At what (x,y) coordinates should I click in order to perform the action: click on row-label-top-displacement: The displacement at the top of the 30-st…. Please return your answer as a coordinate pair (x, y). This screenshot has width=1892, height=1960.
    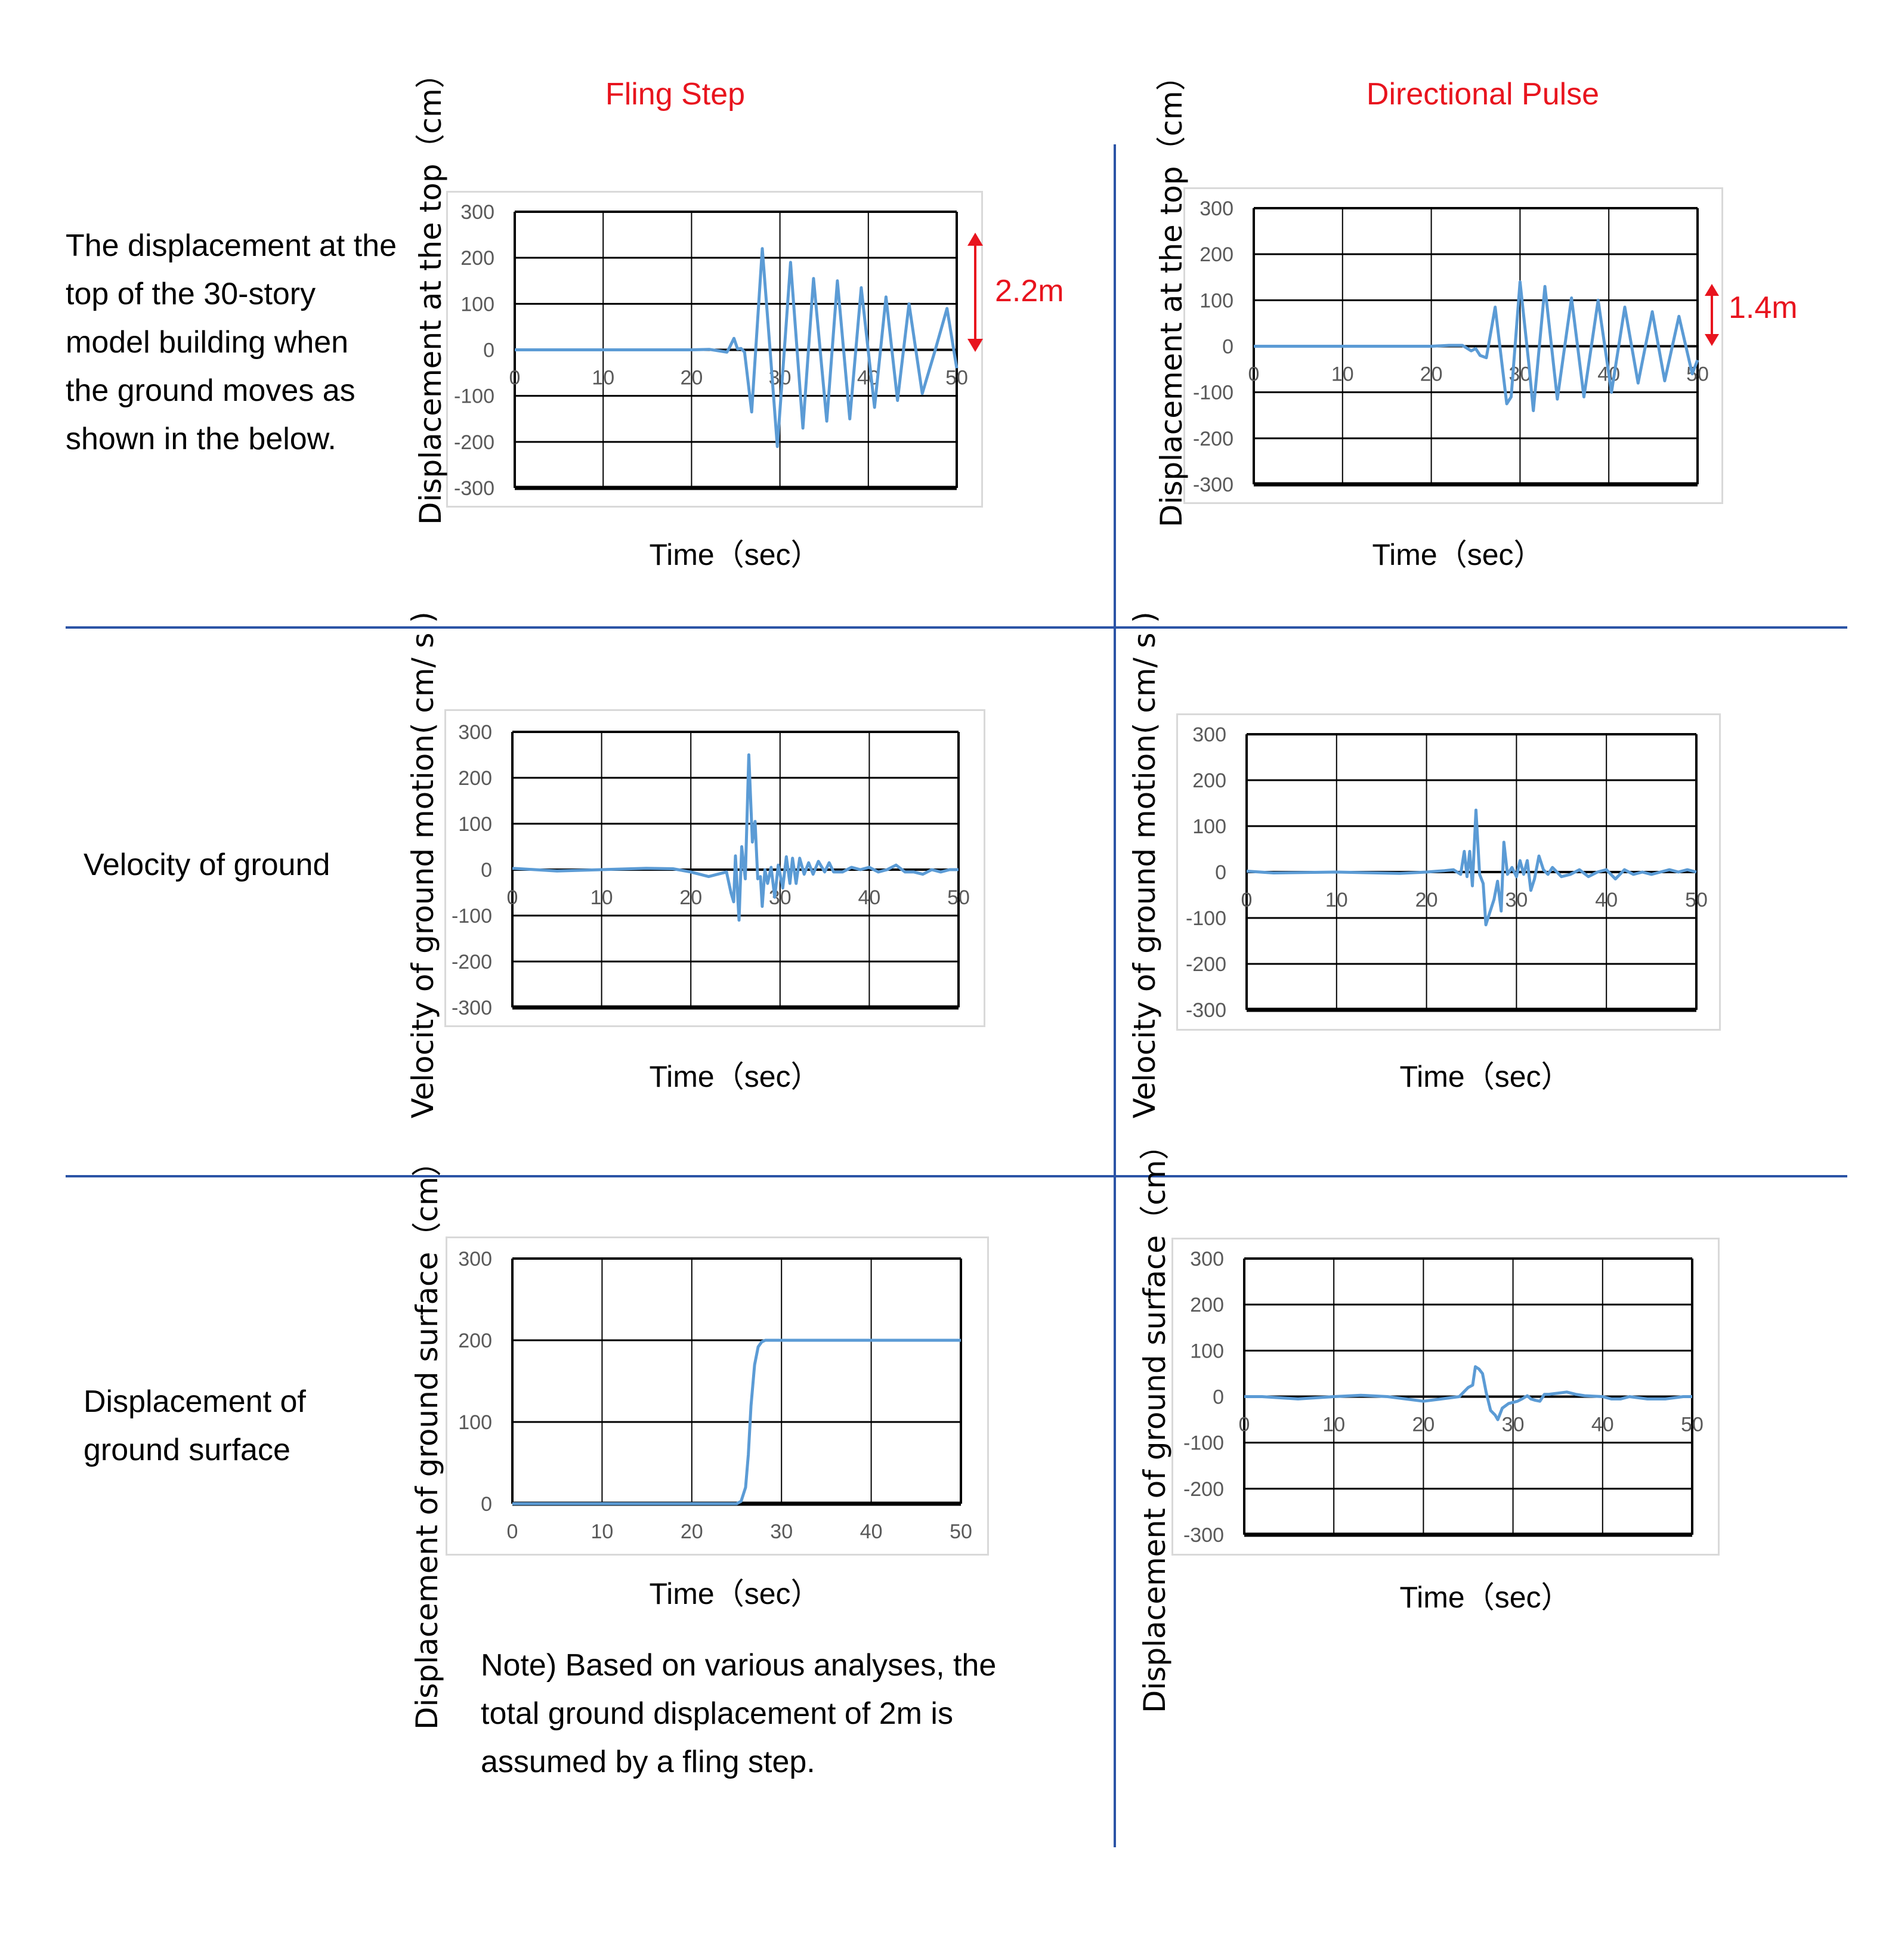
    Looking at the image, I should click on (231, 342).